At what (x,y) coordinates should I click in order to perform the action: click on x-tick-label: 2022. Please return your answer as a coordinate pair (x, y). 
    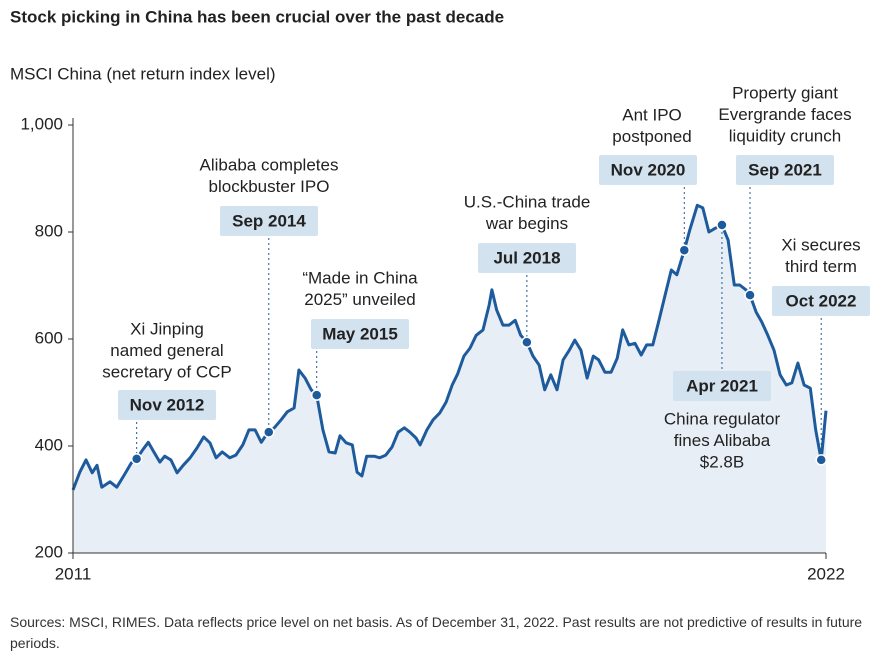
    Looking at the image, I should click on (826, 573).